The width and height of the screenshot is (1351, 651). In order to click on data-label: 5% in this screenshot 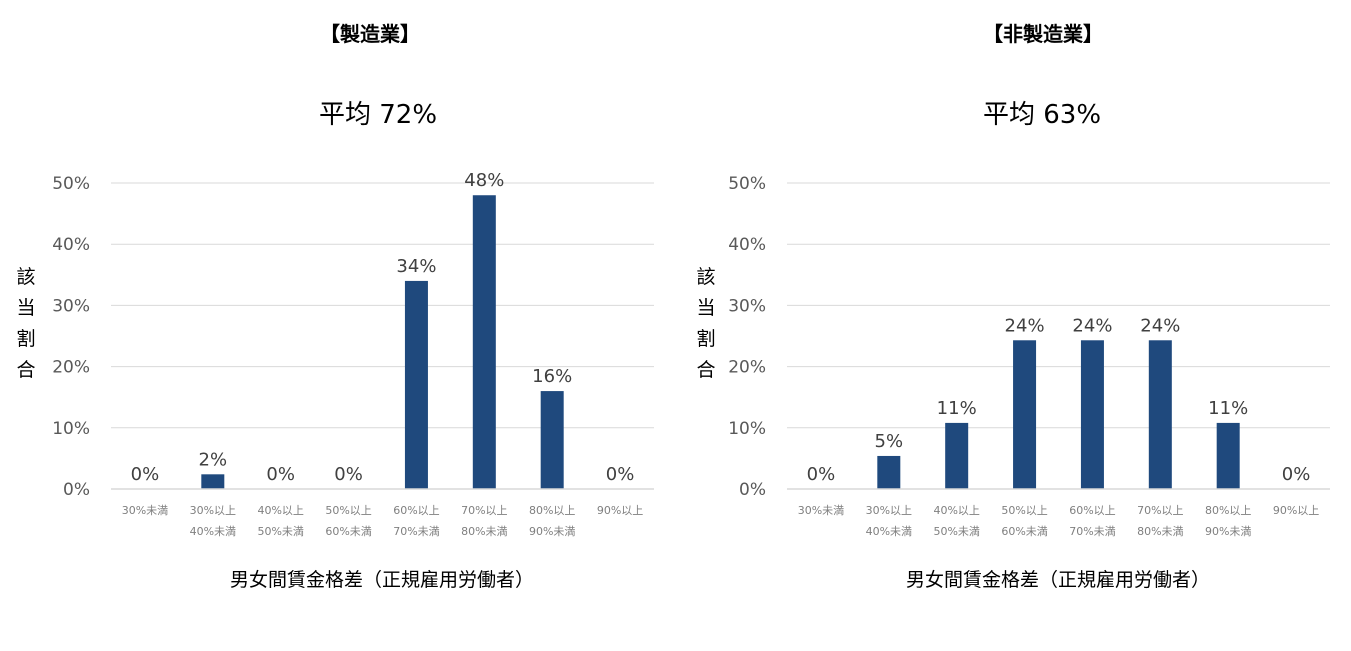, I will do `click(889, 441)`.